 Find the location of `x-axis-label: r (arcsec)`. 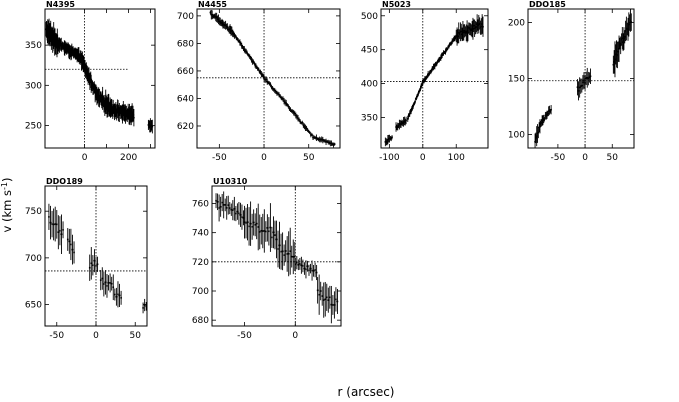

x-axis-label: r (arcsec) is located at coordinates (366, 392).